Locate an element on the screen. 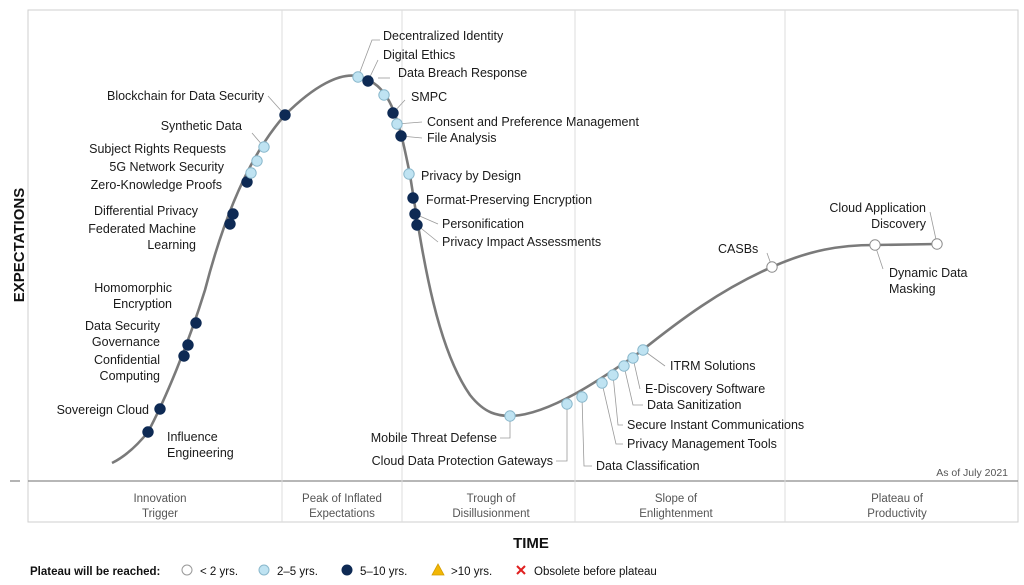  phase-label-4: Slope of is located at coordinates (676, 499).